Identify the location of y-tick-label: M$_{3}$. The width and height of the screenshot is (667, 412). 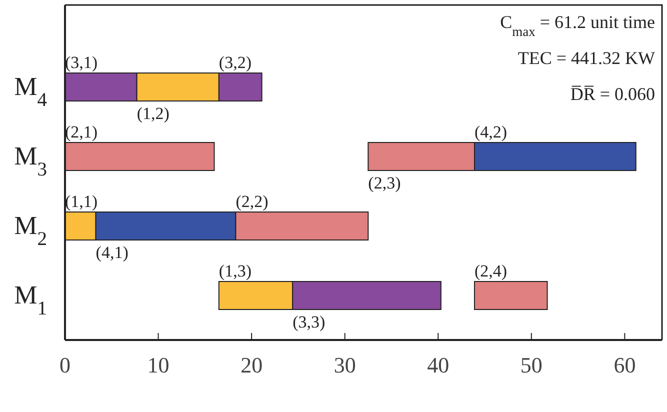
(30, 160).